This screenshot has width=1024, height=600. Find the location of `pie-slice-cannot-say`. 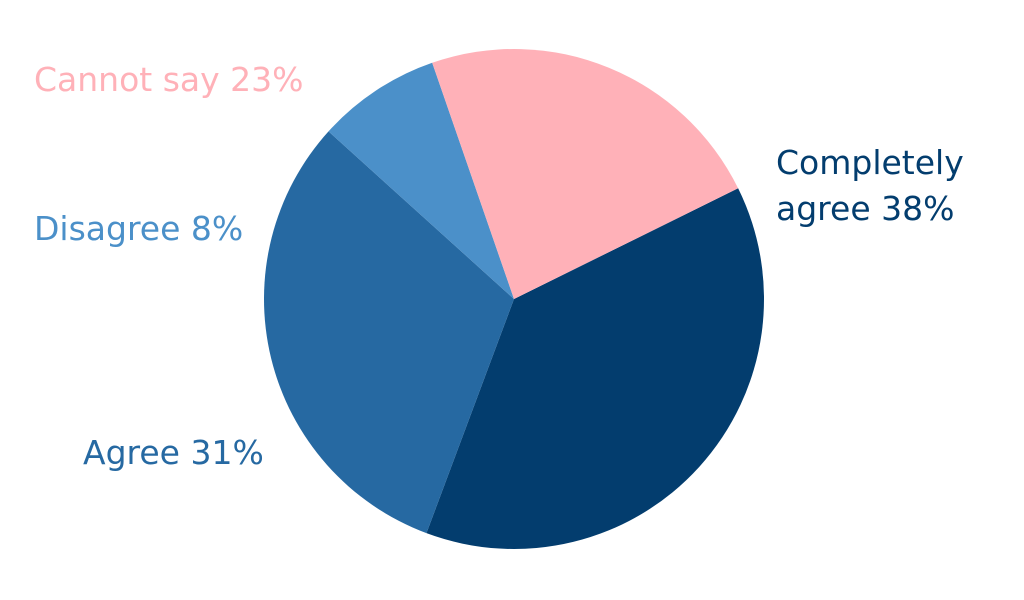

pie-slice-cannot-say is located at coordinates (585, 173).